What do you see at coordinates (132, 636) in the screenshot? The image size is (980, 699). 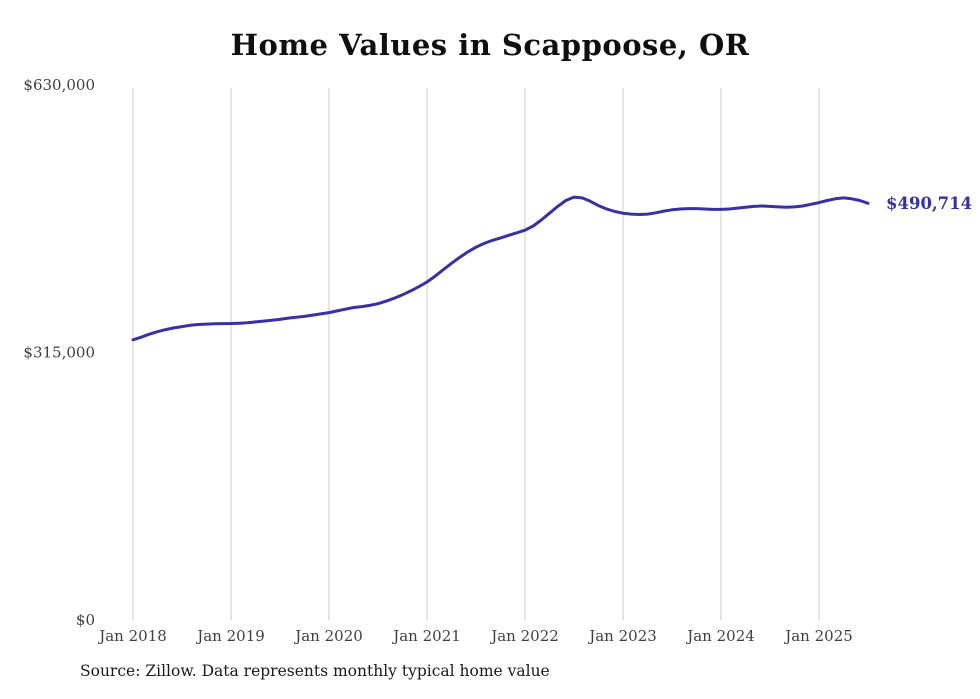 I see `x-tick-label: Jan 2018` at bounding box center [132, 636].